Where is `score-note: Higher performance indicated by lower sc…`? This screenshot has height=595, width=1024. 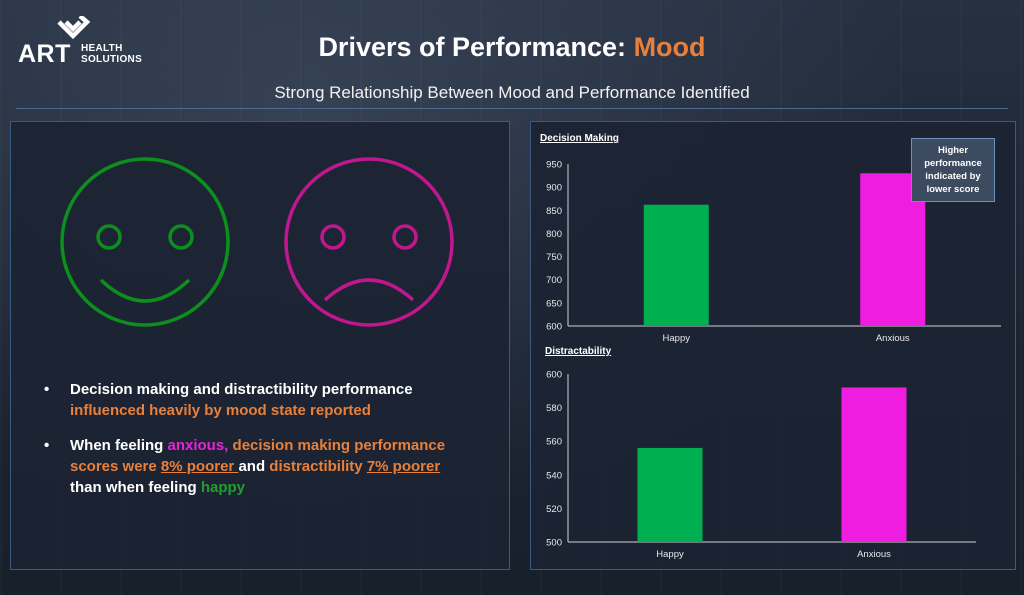
score-note: Higher performance indicated by lower sc… is located at coordinates (953, 170).